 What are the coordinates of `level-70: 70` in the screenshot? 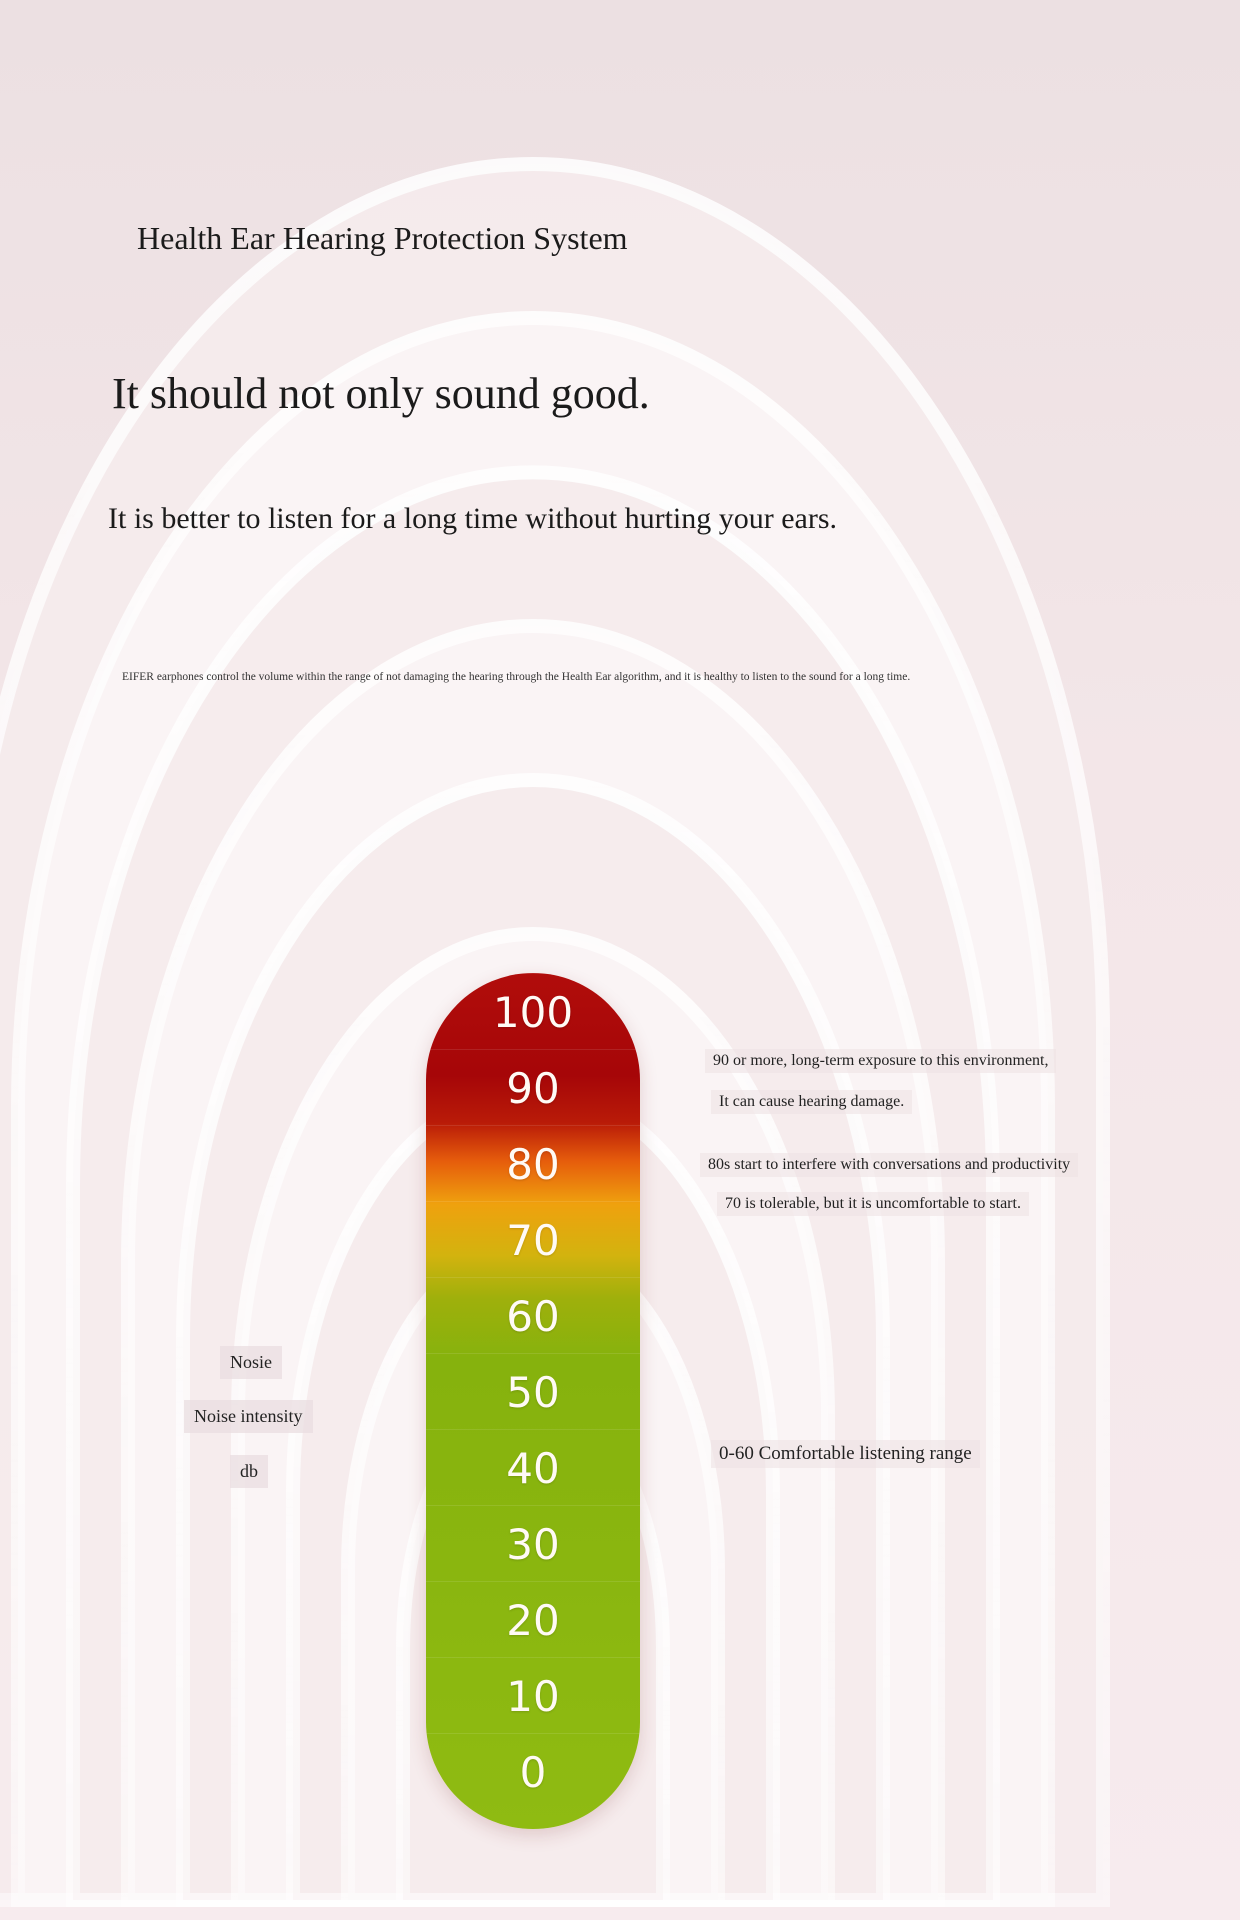 It's located at (533, 1239).